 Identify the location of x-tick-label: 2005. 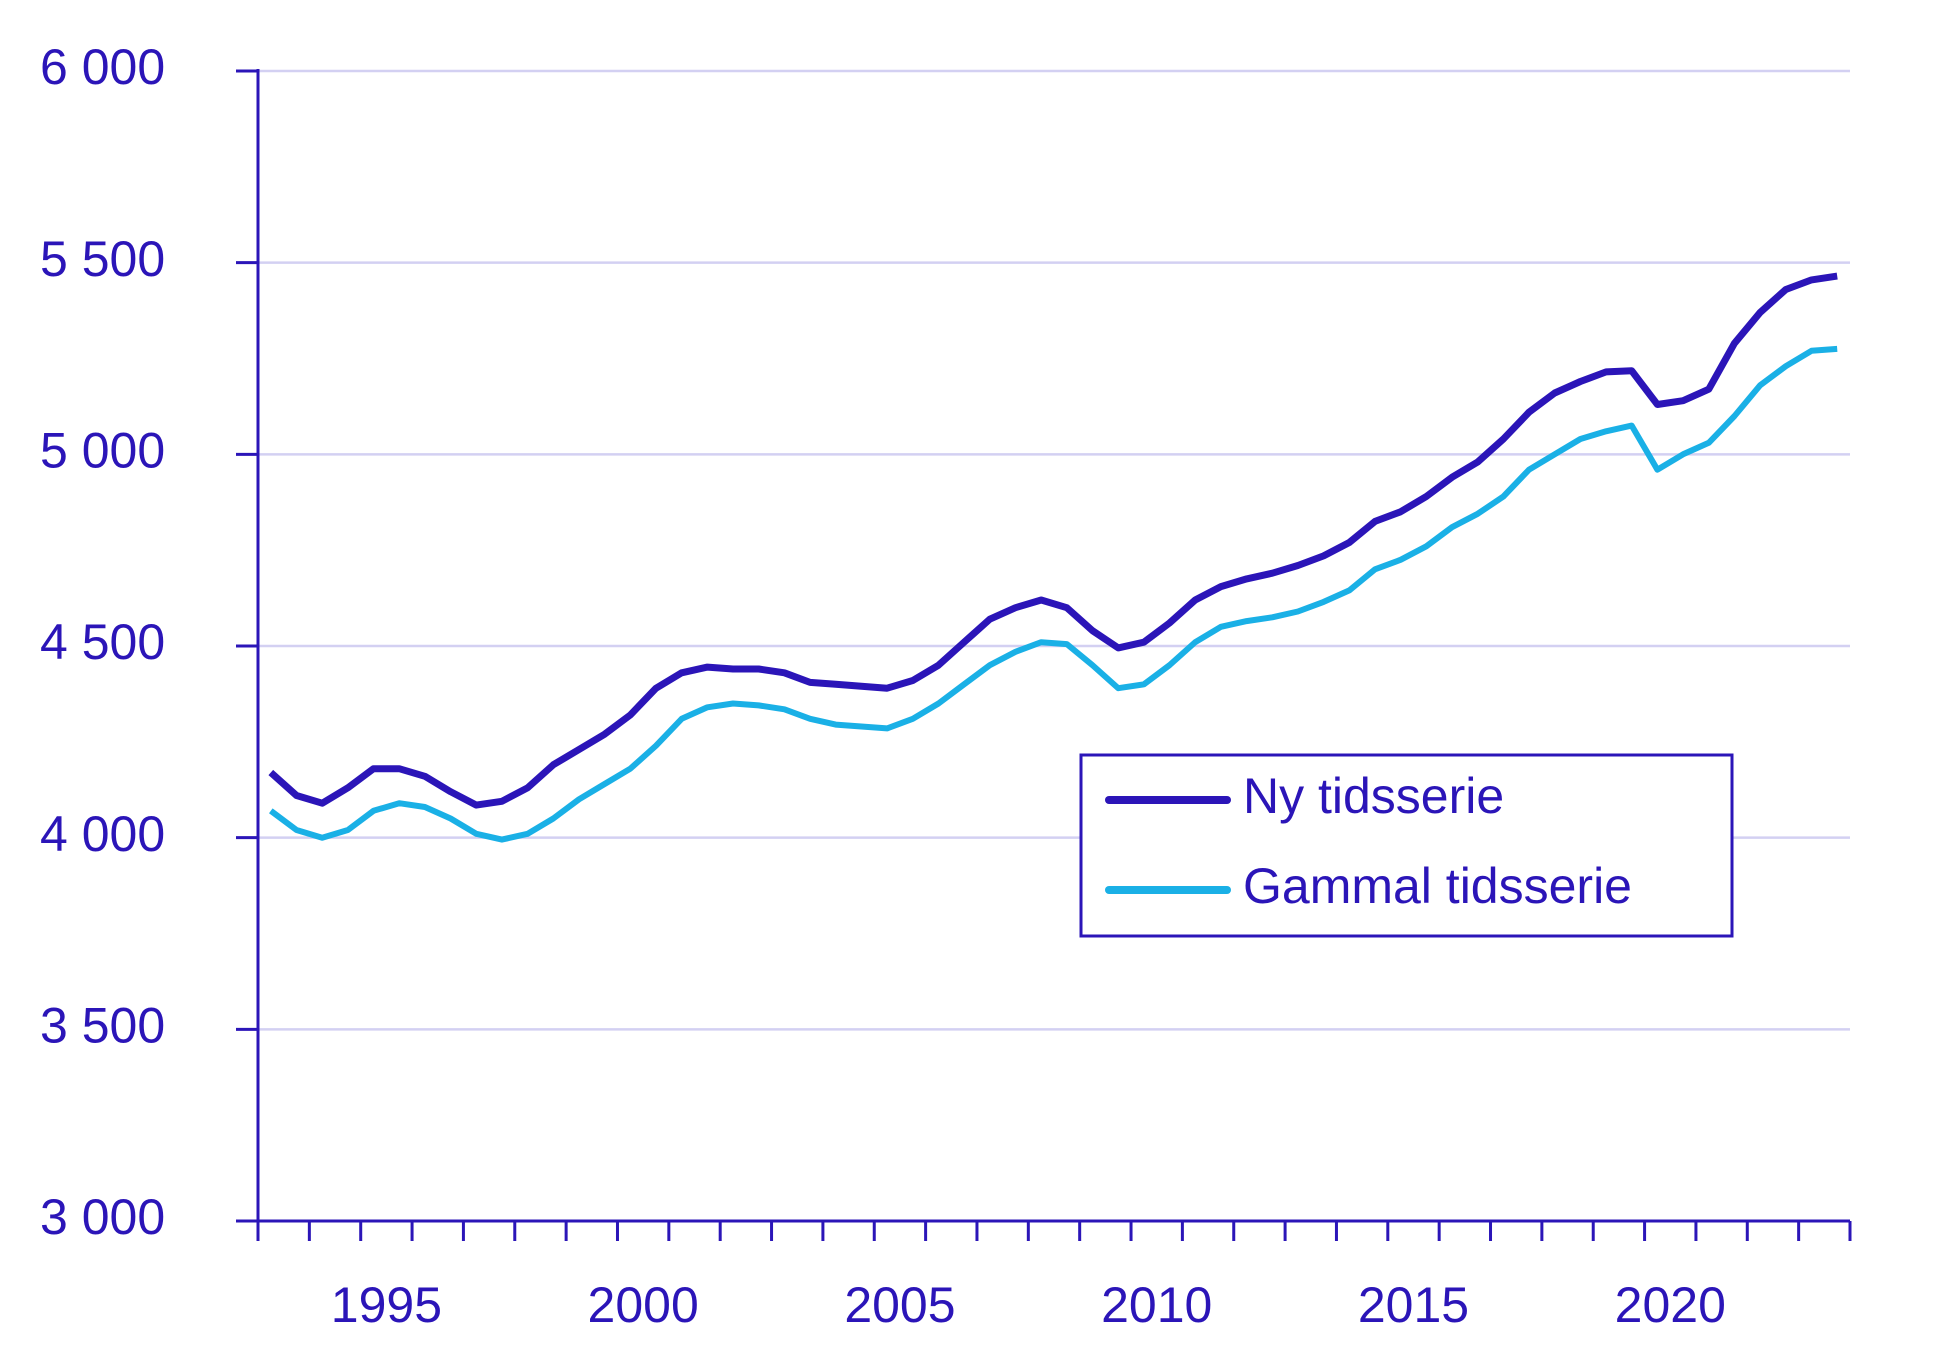
(899, 1305).